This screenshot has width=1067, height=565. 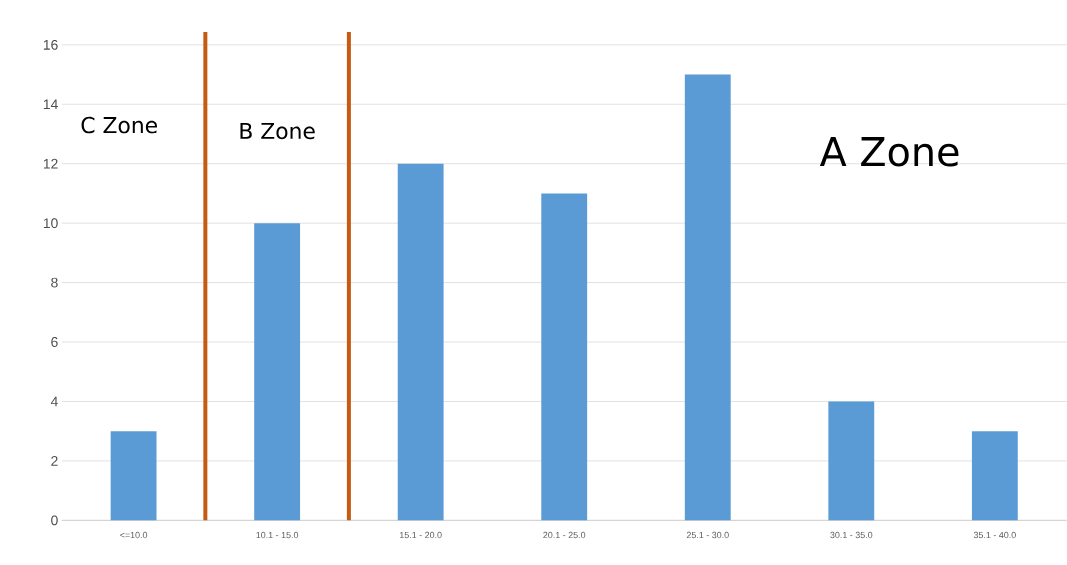 I want to click on x-tick-label: <=10.0, so click(x=134, y=535).